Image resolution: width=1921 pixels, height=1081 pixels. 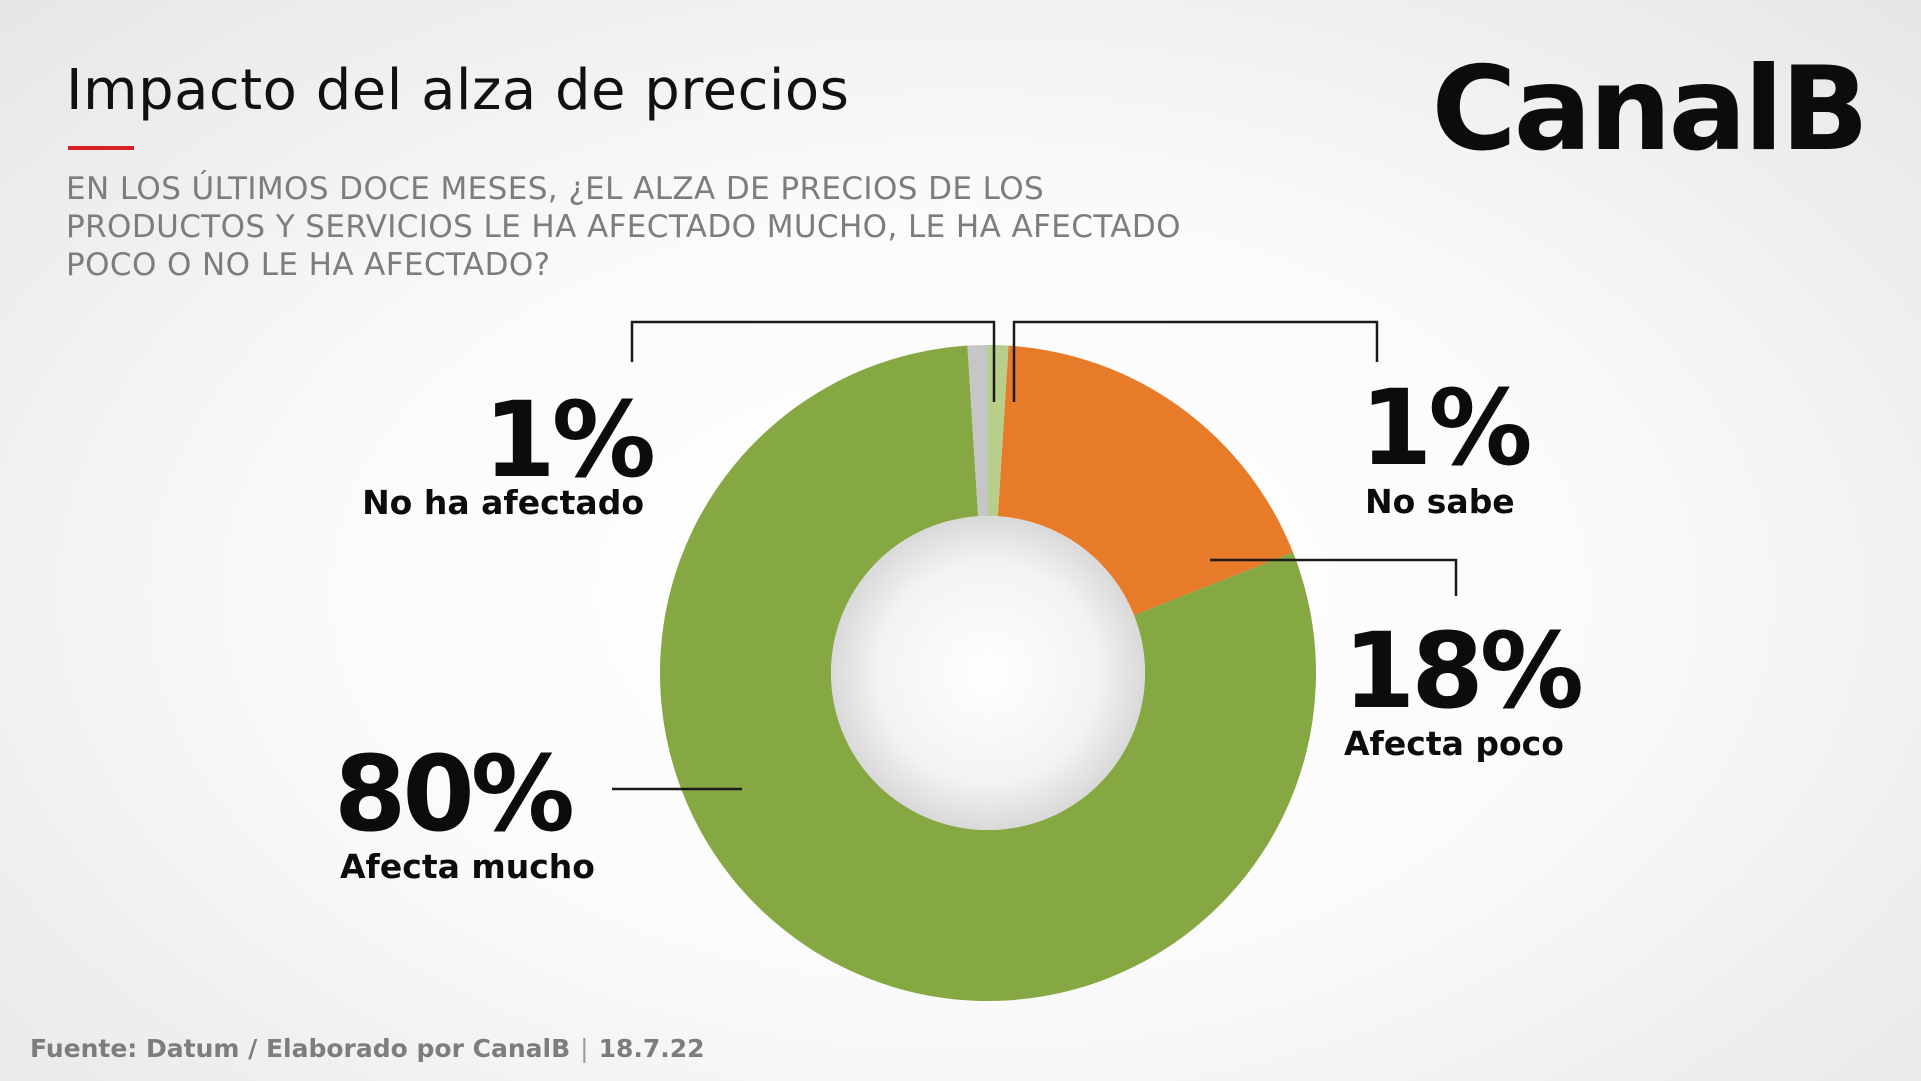 What do you see at coordinates (1454, 743) in the screenshot?
I see `data-label-afecta-poco-name: Afecta poco` at bounding box center [1454, 743].